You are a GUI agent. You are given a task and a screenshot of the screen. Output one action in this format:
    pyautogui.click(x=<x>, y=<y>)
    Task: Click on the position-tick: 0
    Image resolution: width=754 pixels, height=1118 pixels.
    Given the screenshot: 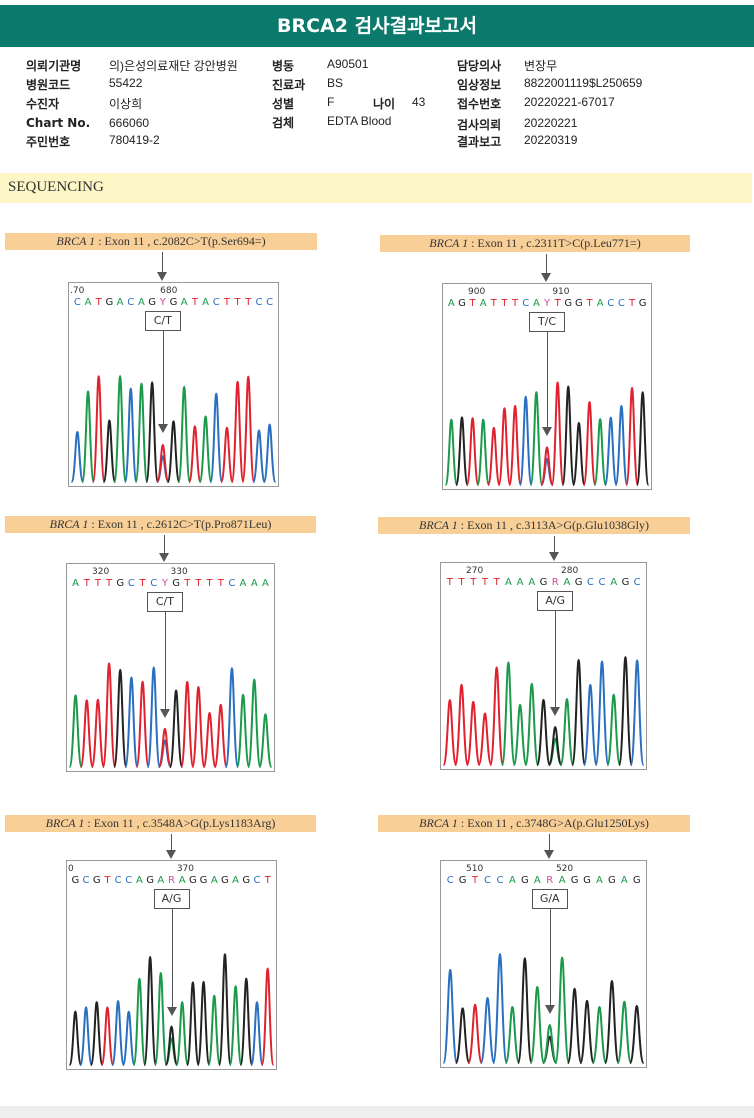 What is the action you would take?
    pyautogui.click(x=71, y=869)
    